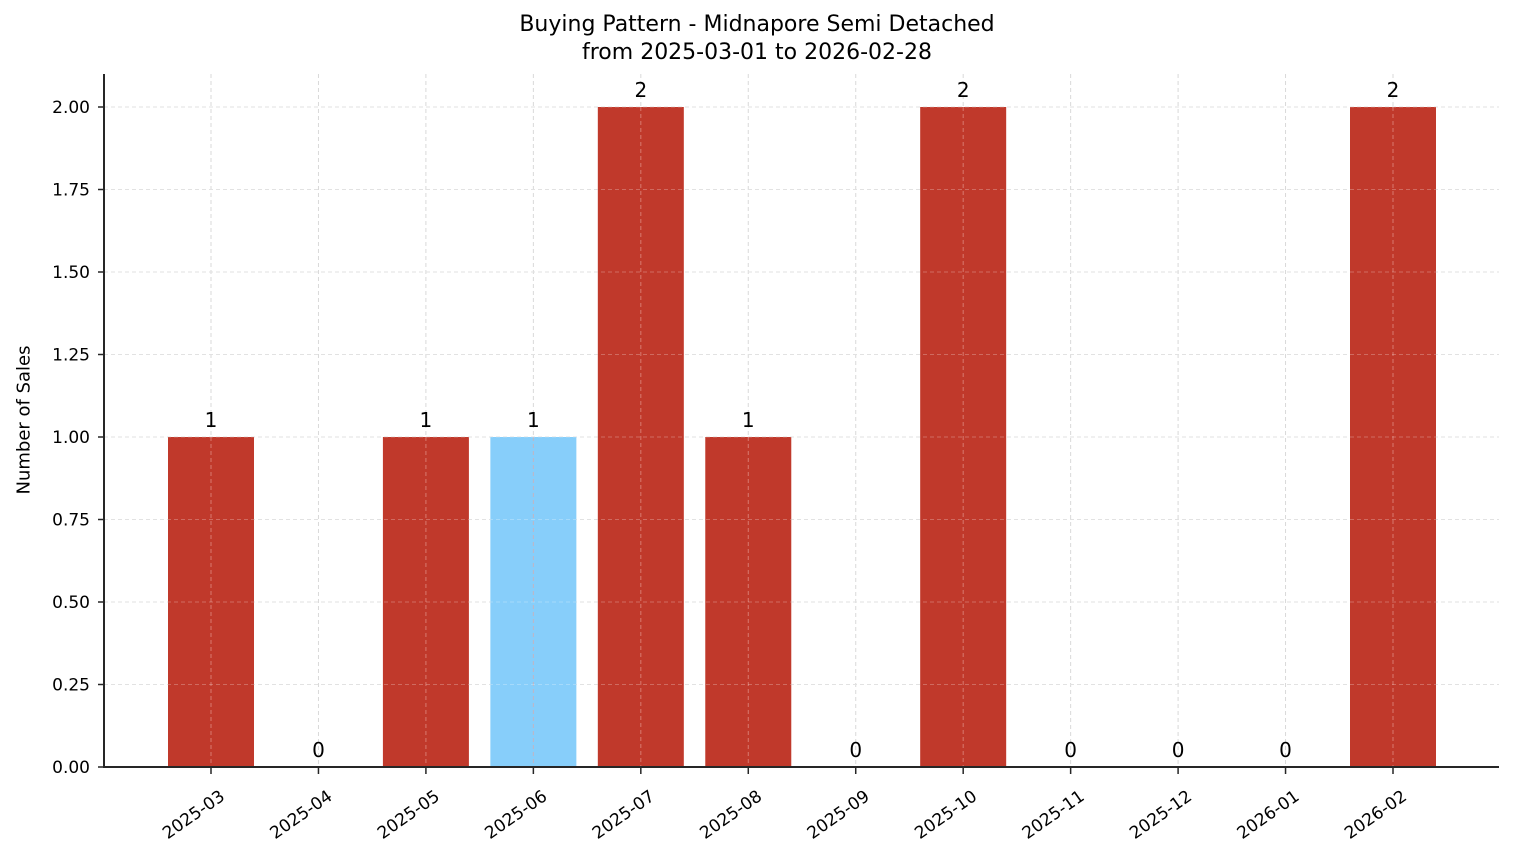 The height and width of the screenshot is (863, 1514). I want to click on x-tick-label: 2026-01, so click(1269, 815).